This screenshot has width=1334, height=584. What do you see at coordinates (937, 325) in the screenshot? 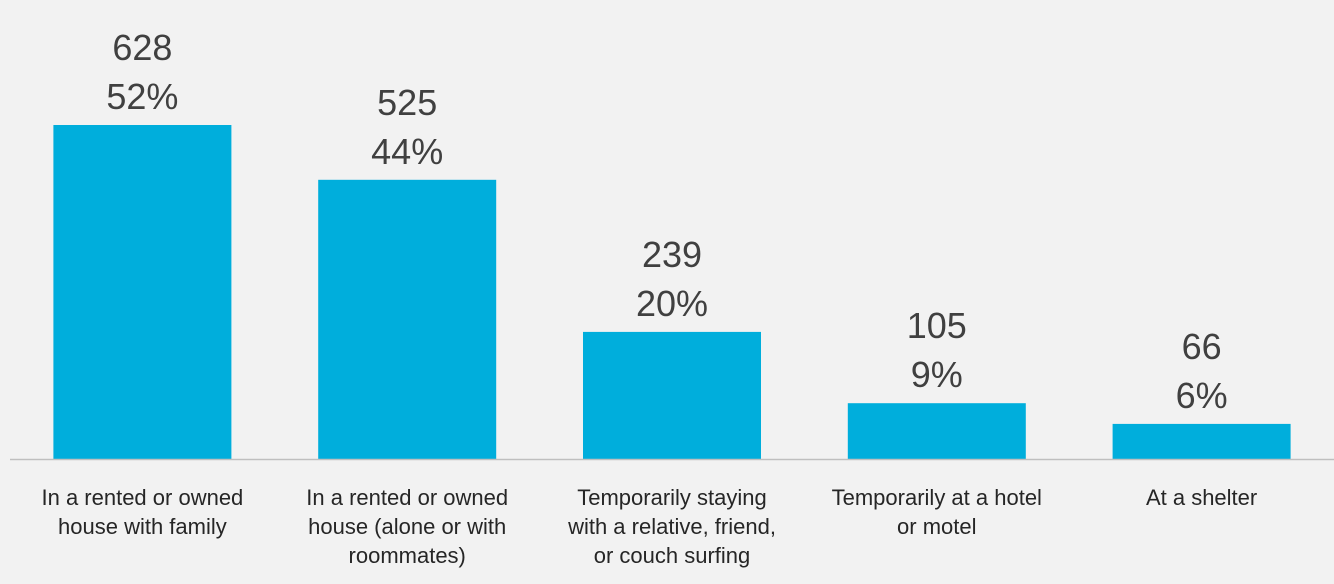
I see `bar-count-label-4: 105` at bounding box center [937, 325].